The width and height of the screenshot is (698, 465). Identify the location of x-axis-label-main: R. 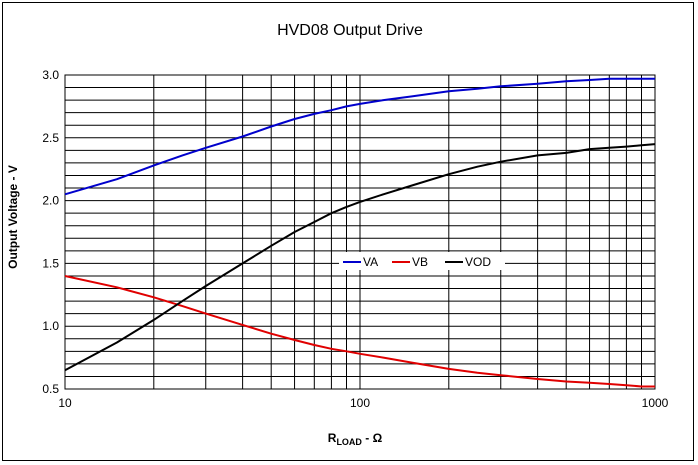
(332, 438).